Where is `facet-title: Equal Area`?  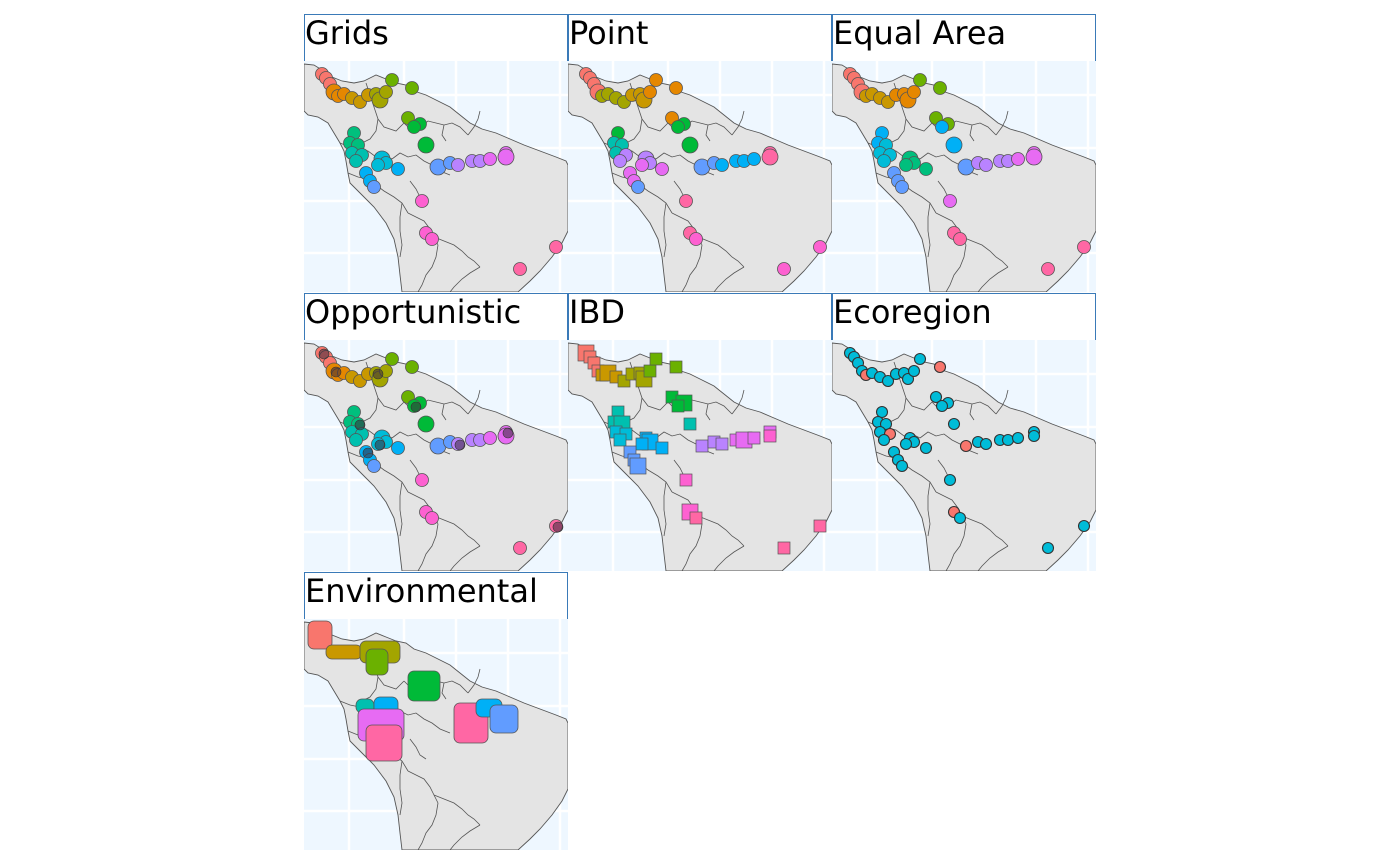 facet-title: Equal Area is located at coordinates (920, 33).